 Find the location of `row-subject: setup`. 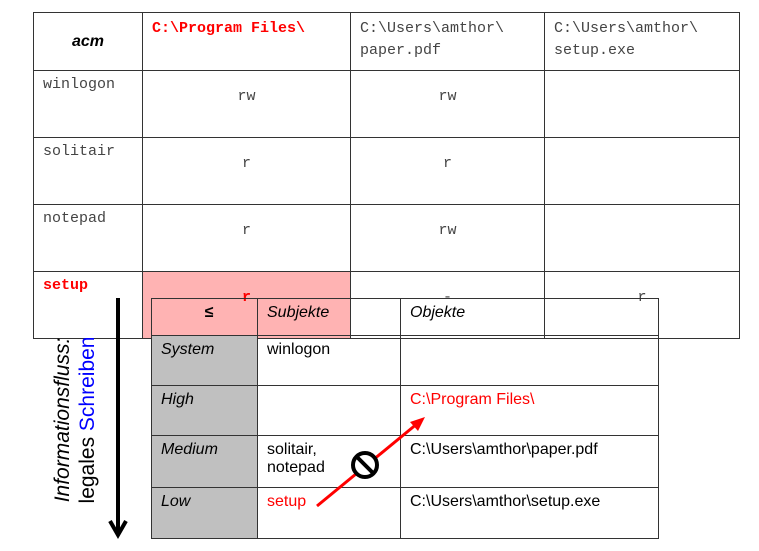

row-subject: setup is located at coordinates (88, 305).